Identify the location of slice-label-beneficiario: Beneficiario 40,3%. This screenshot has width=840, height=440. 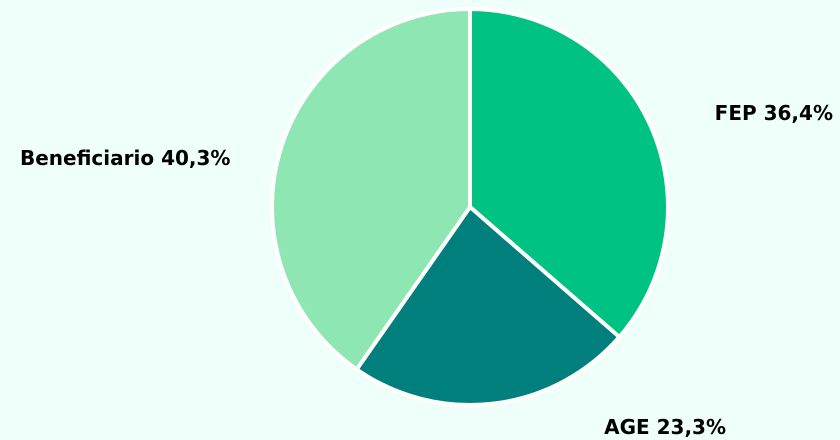
(125, 158).